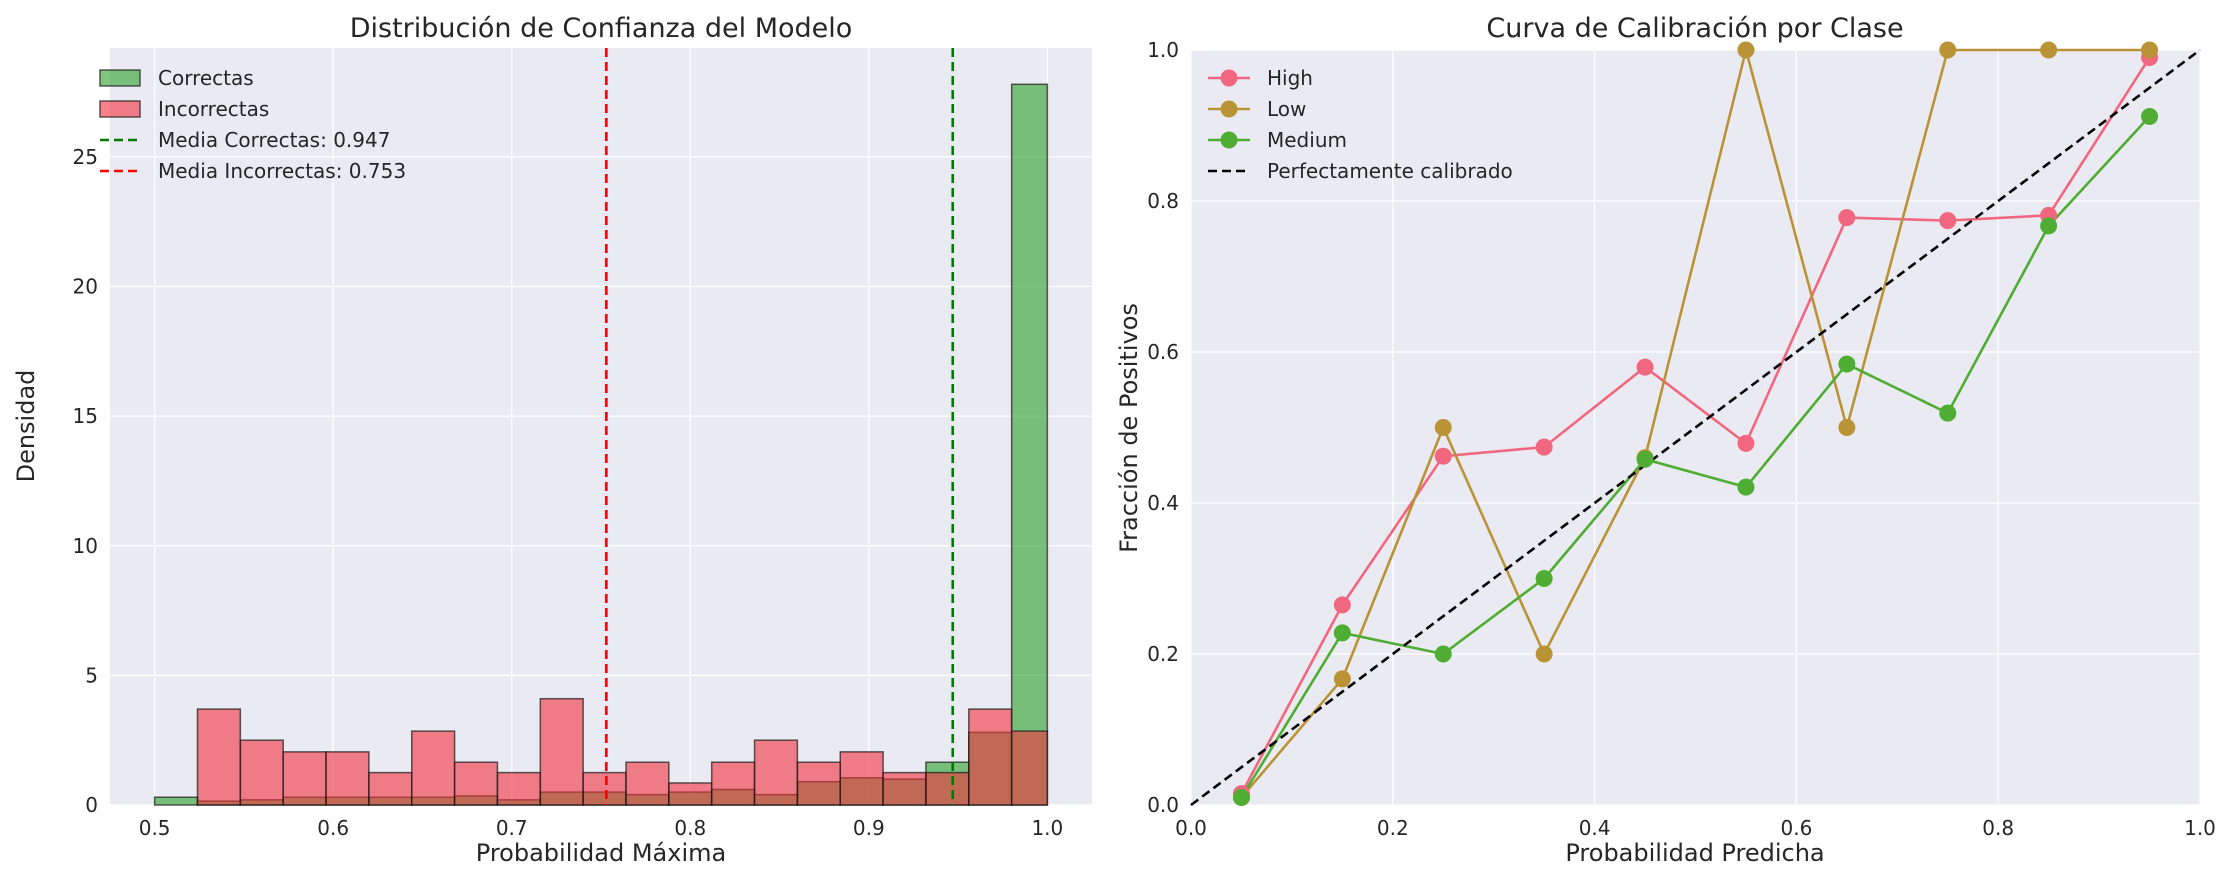 This screenshot has width=2232, height=880. What do you see at coordinates (1694, 853) in the screenshot?
I see `x-axis-label: Probabilidad Predicha` at bounding box center [1694, 853].